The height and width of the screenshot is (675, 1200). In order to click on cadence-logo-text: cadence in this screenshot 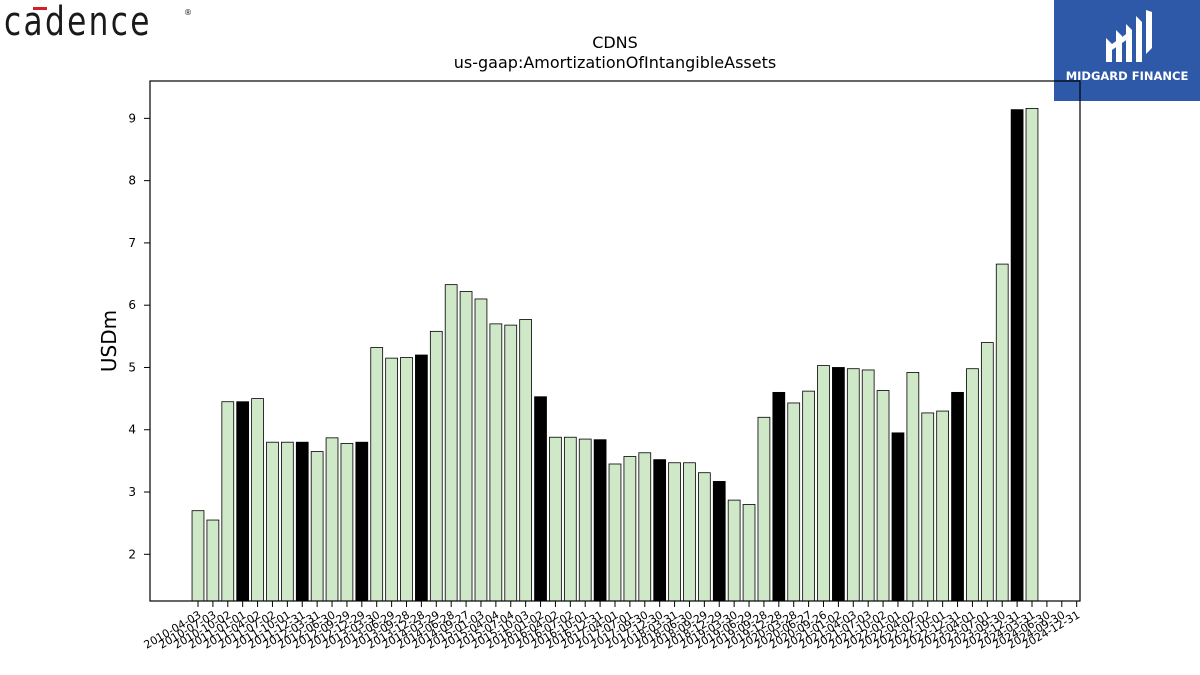, I will do `click(78, 22)`.